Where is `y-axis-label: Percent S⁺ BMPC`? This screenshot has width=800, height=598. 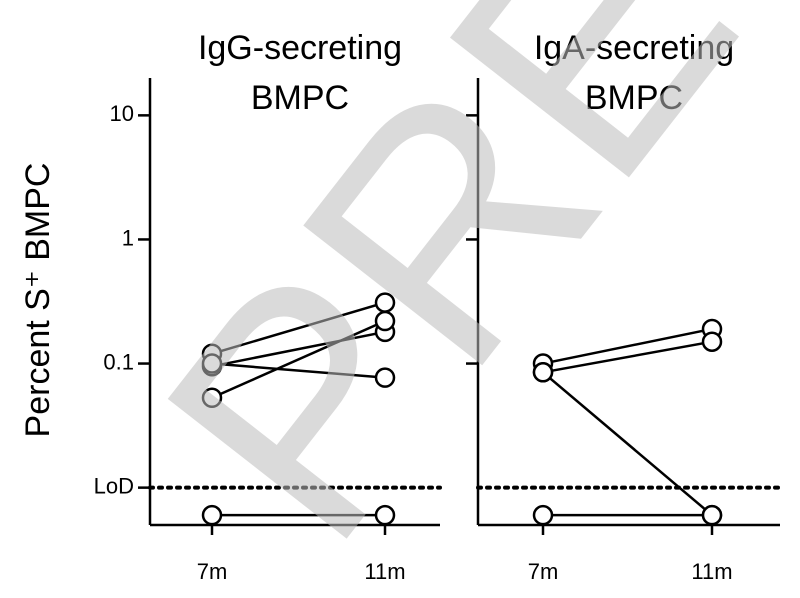 y-axis-label: Percent S⁺ BMPC is located at coordinates (38, 300).